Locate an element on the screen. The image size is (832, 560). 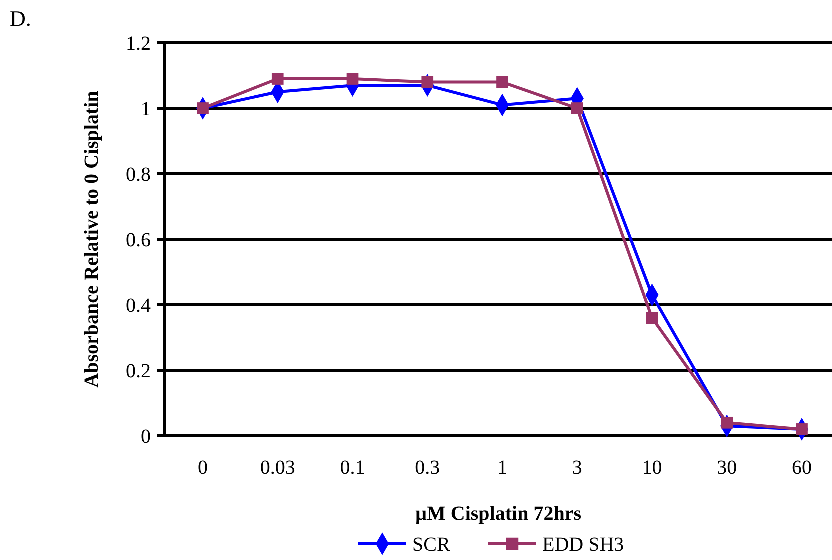
text: D. is located at coordinates (21, 18).